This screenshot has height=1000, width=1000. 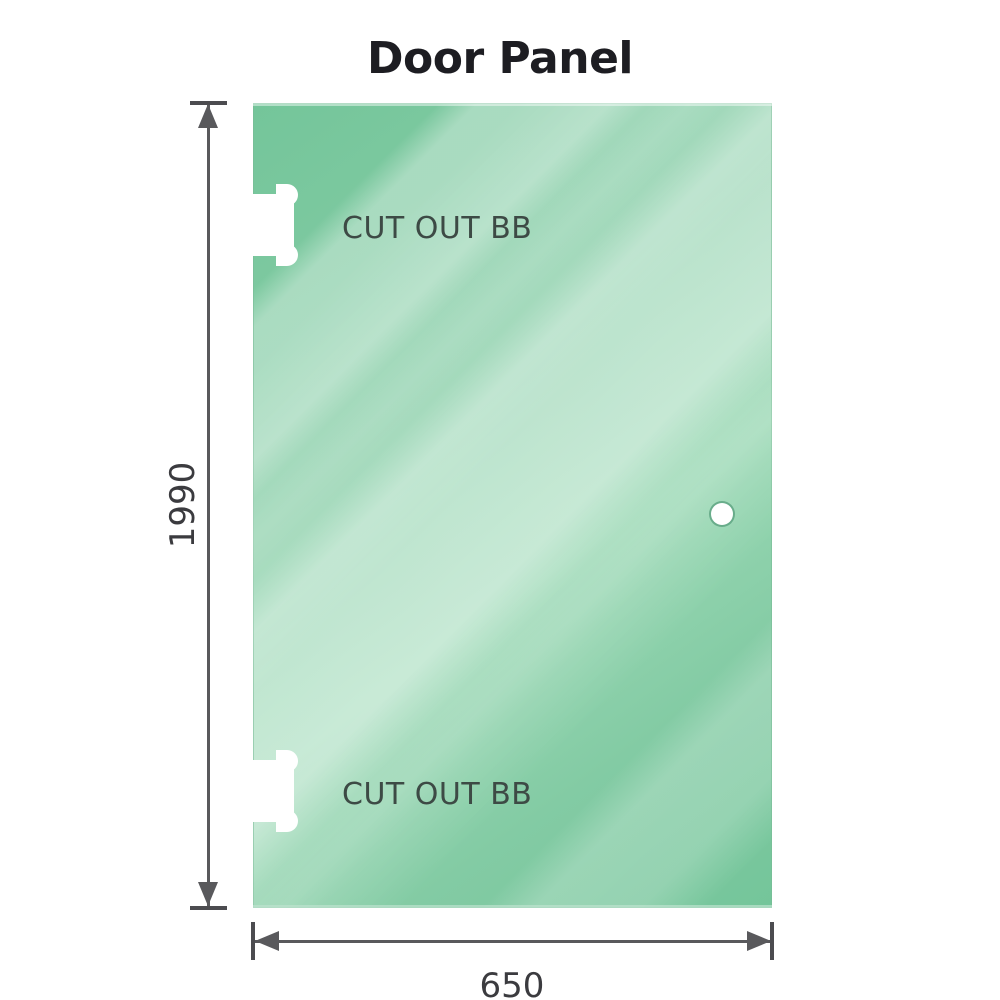 I want to click on width-extension-tick-left, so click(x=253, y=941).